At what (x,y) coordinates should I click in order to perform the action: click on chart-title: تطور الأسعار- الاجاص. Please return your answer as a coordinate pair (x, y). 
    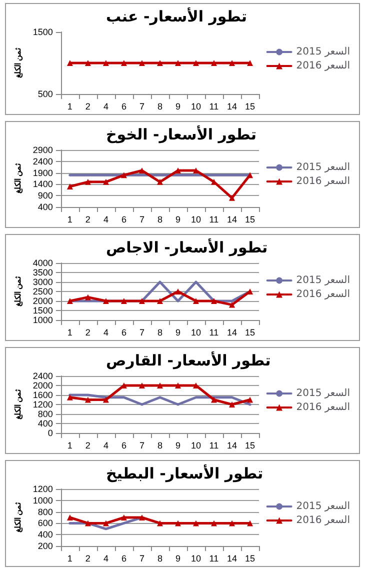
    Looking at the image, I should click on (187, 247).